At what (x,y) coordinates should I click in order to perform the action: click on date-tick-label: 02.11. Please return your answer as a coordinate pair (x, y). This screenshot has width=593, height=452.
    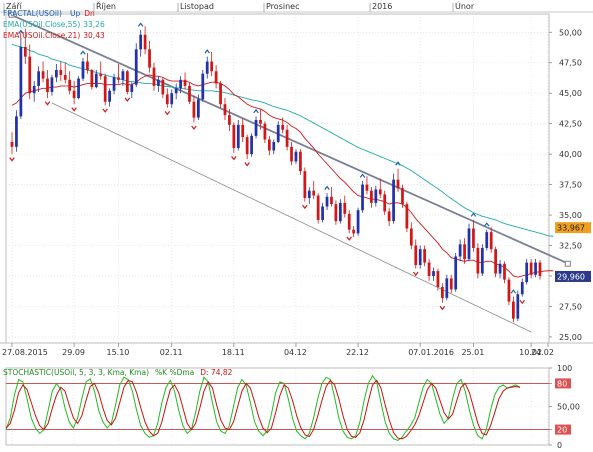
    Looking at the image, I should click on (171, 352).